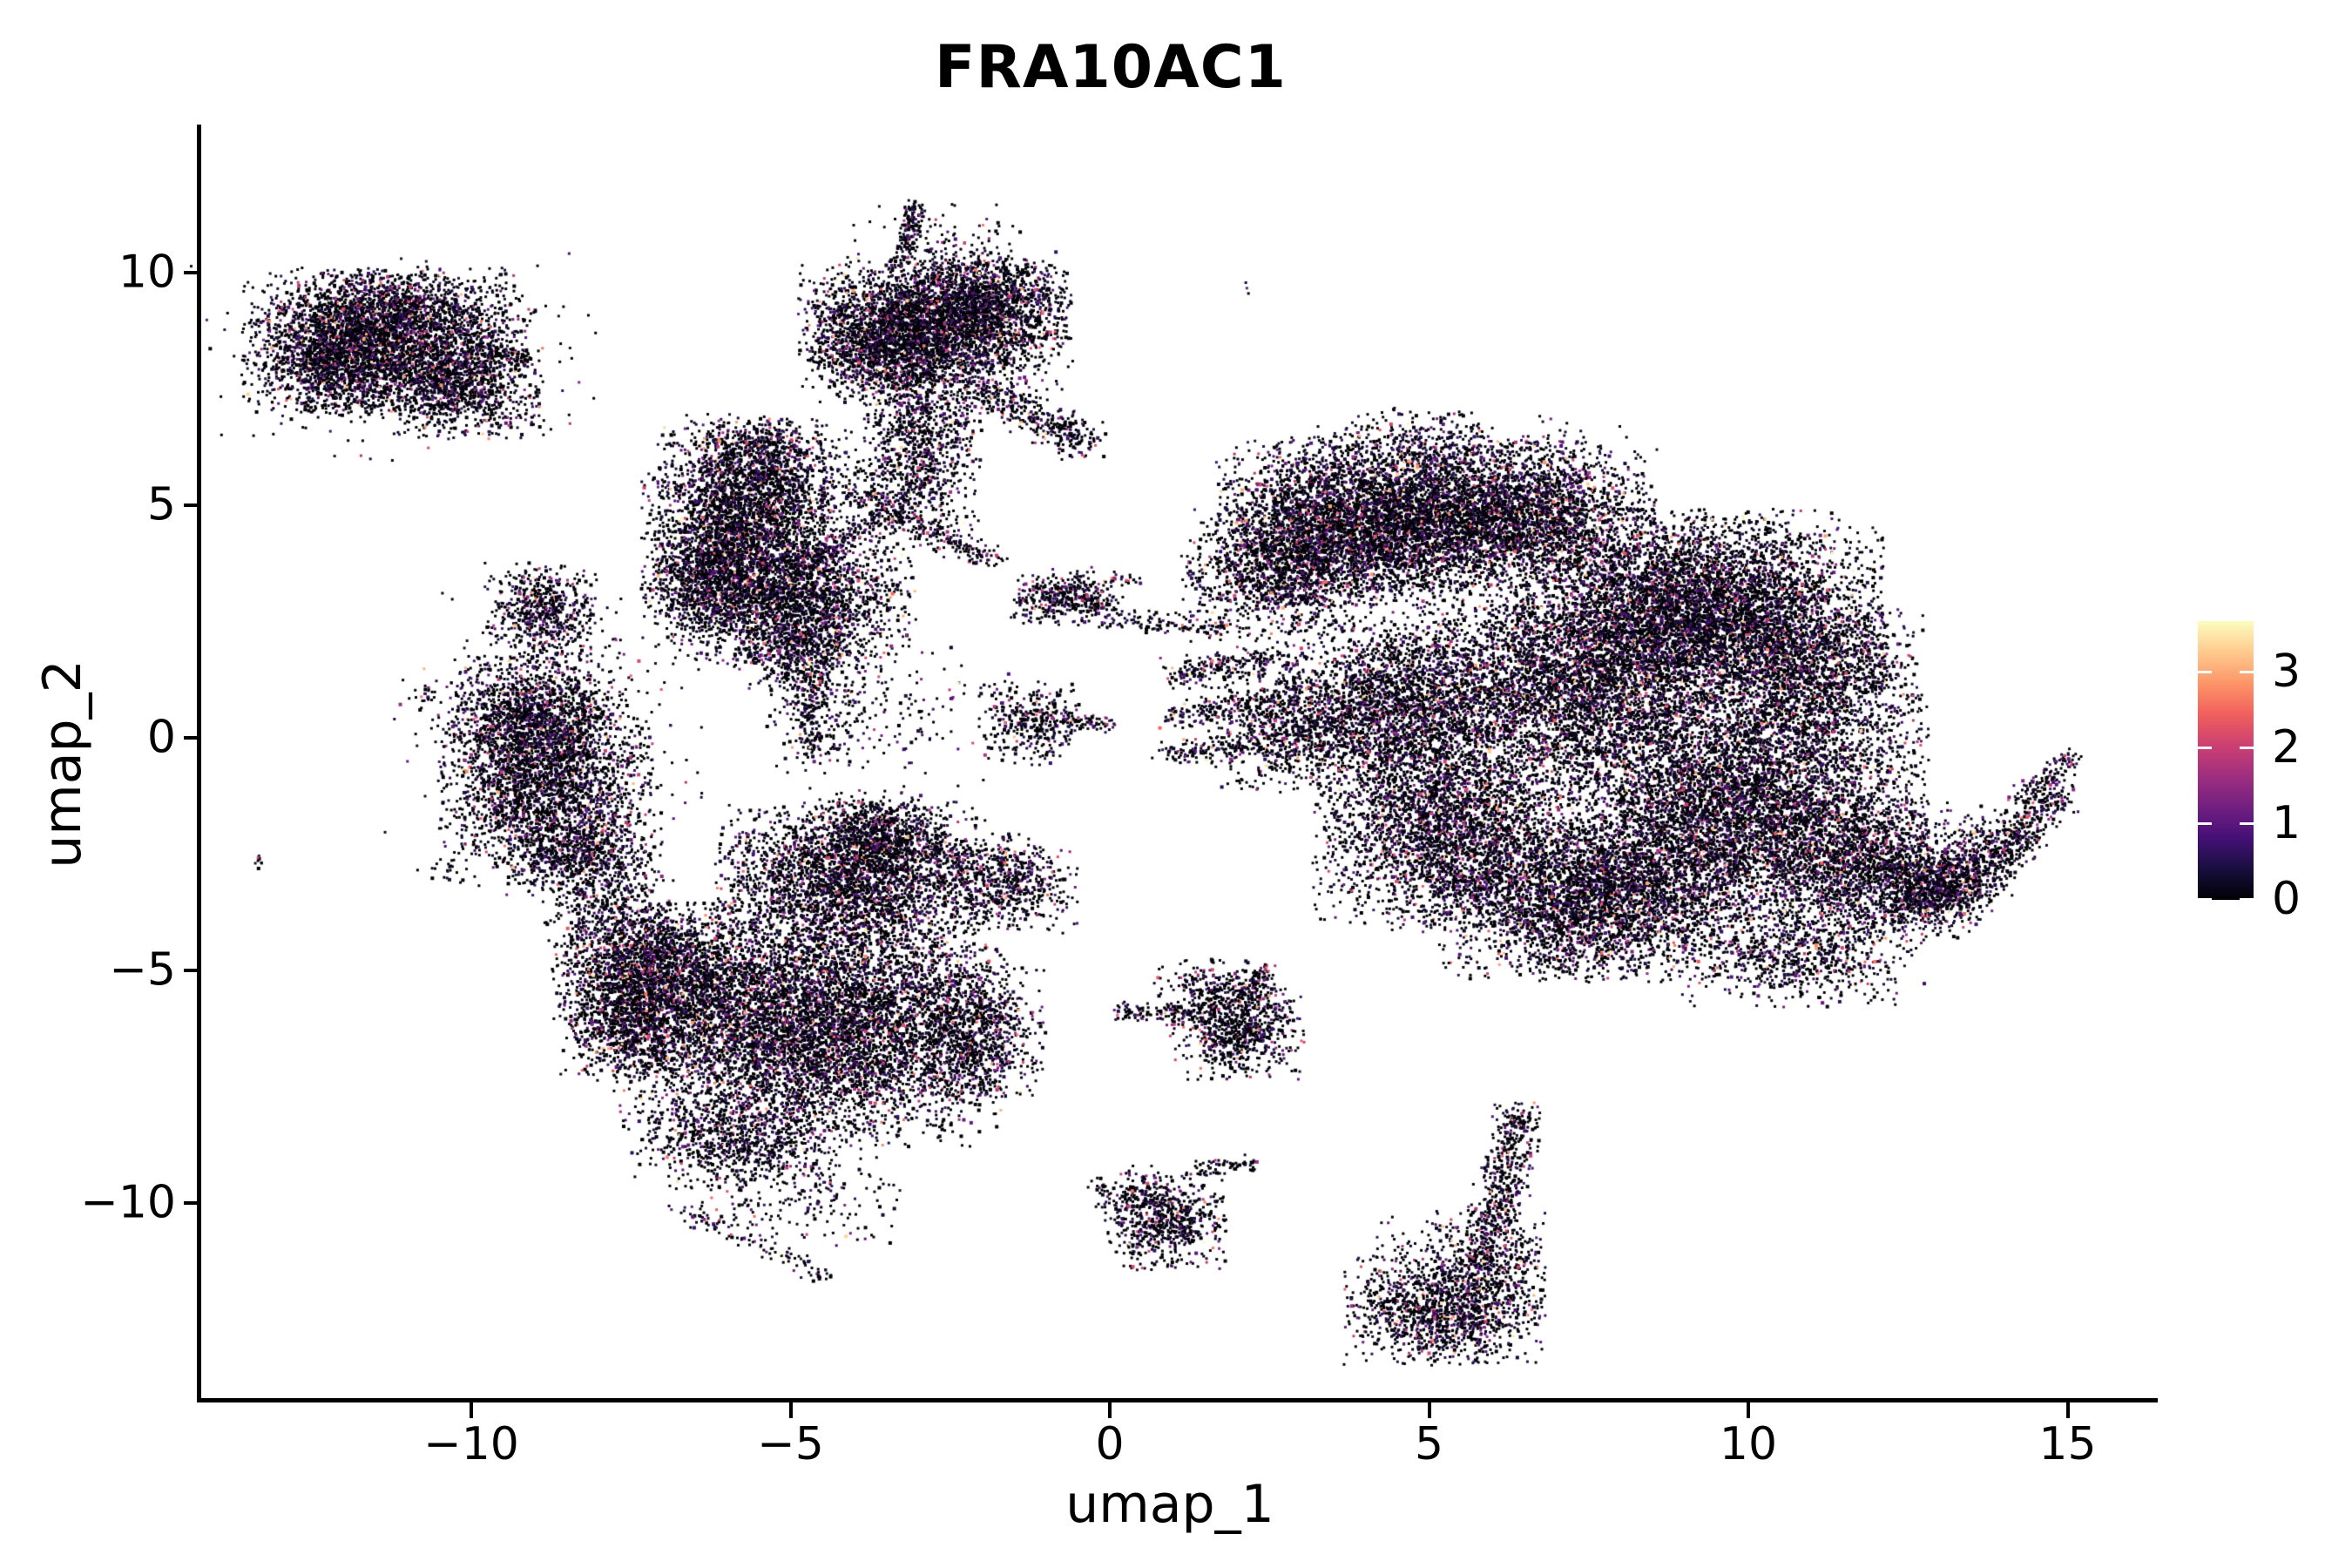 The width and height of the screenshot is (2352, 1568). I want to click on x-axis-title: umap_1, so click(1169, 1504).